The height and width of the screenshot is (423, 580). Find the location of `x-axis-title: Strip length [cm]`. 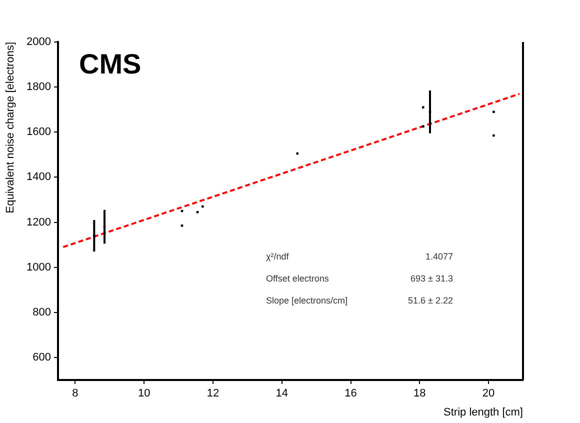

x-axis-title: Strip length [cm] is located at coordinates (483, 412).